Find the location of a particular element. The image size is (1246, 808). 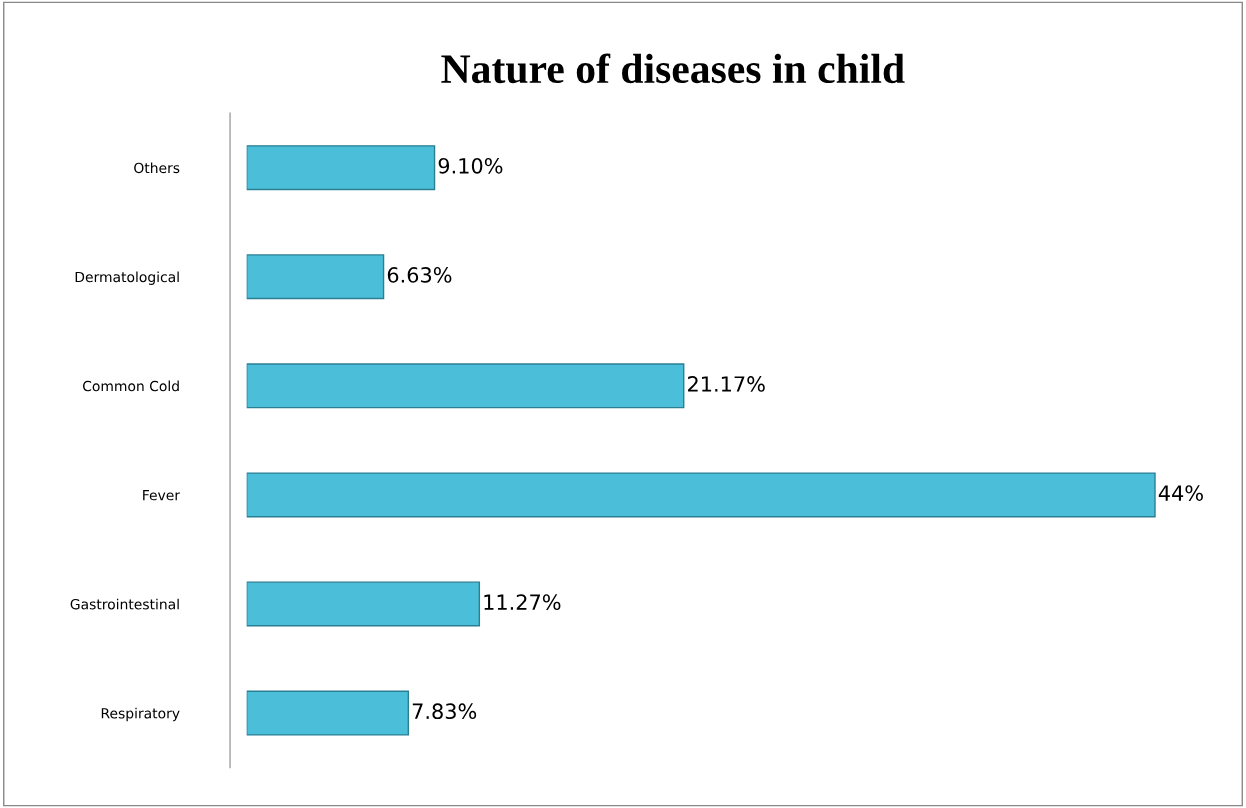

y-tick-label: Respiratory is located at coordinates (140, 714).